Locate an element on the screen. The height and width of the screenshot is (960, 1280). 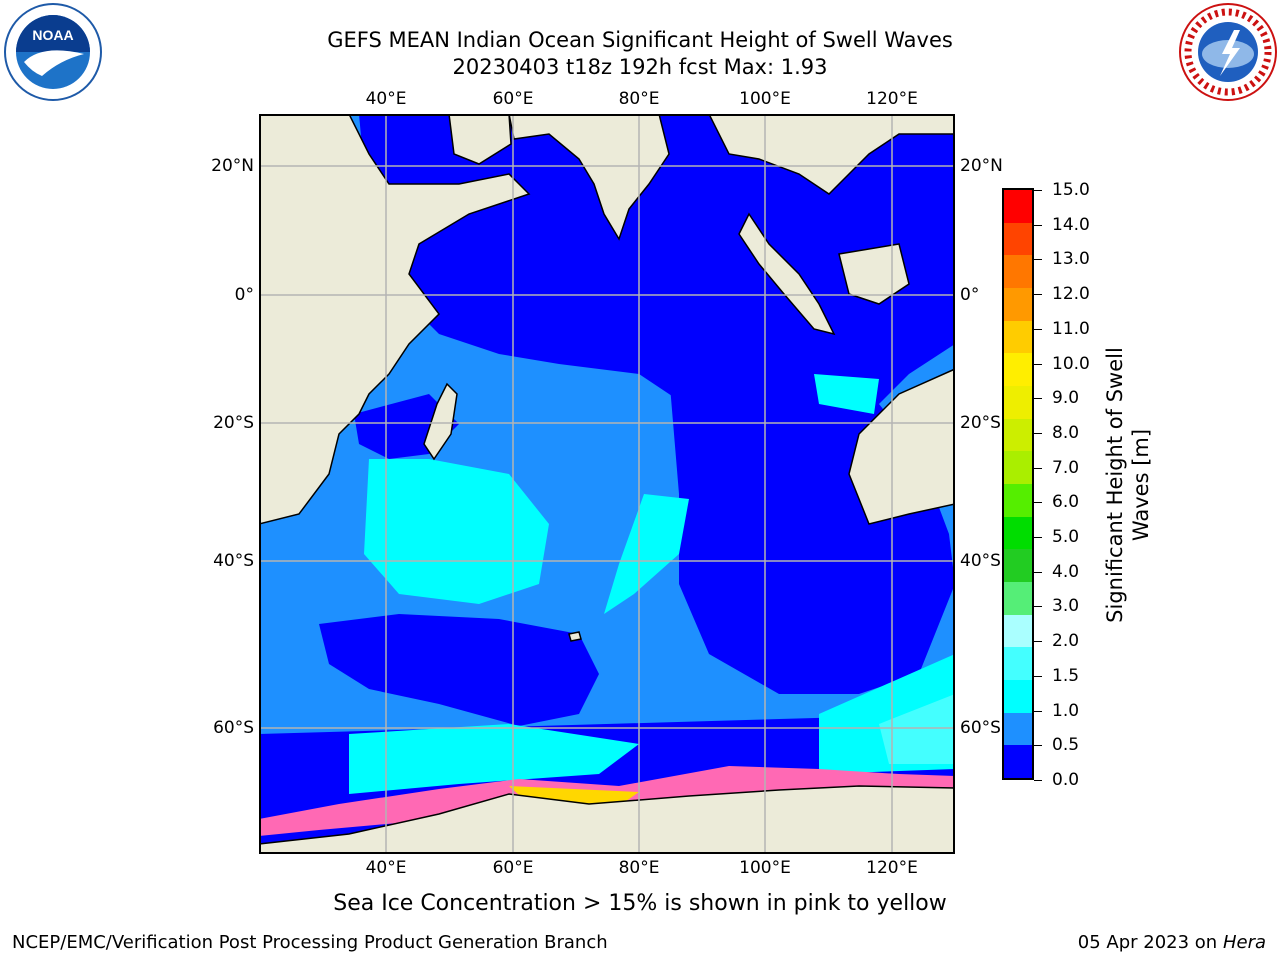
land-sumatra-malay is located at coordinates (787, 274).